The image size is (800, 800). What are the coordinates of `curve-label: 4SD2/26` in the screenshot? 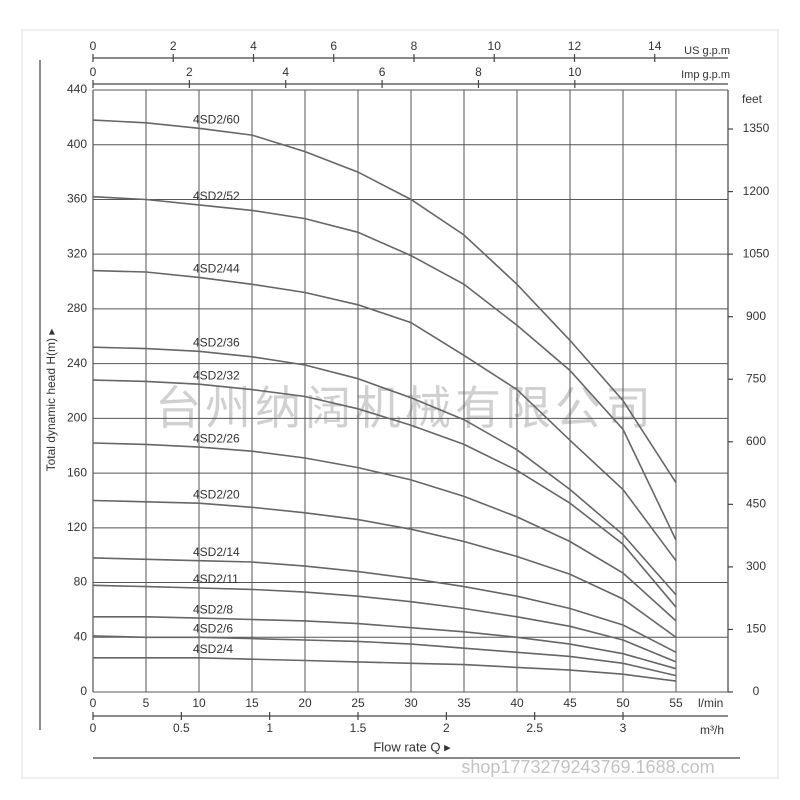 It's located at (216, 438).